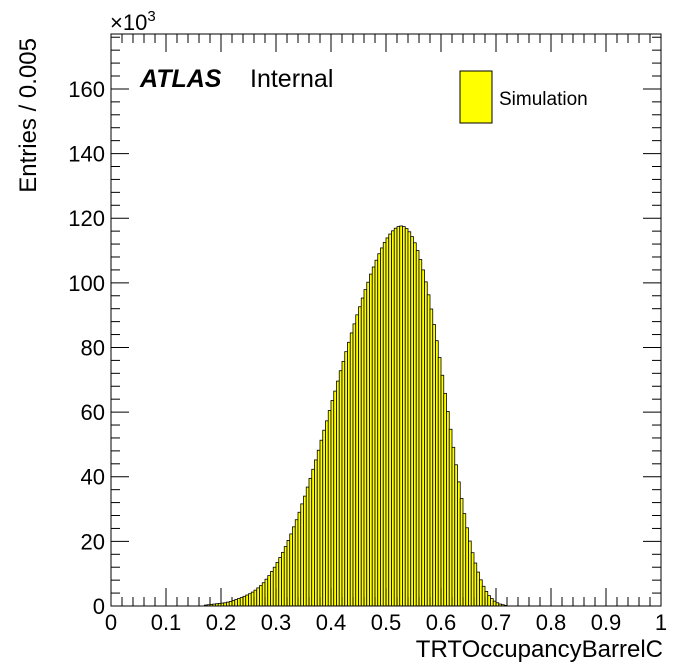  What do you see at coordinates (386, 622) in the screenshot?
I see `x-tick-label-5: 0.5` at bounding box center [386, 622].